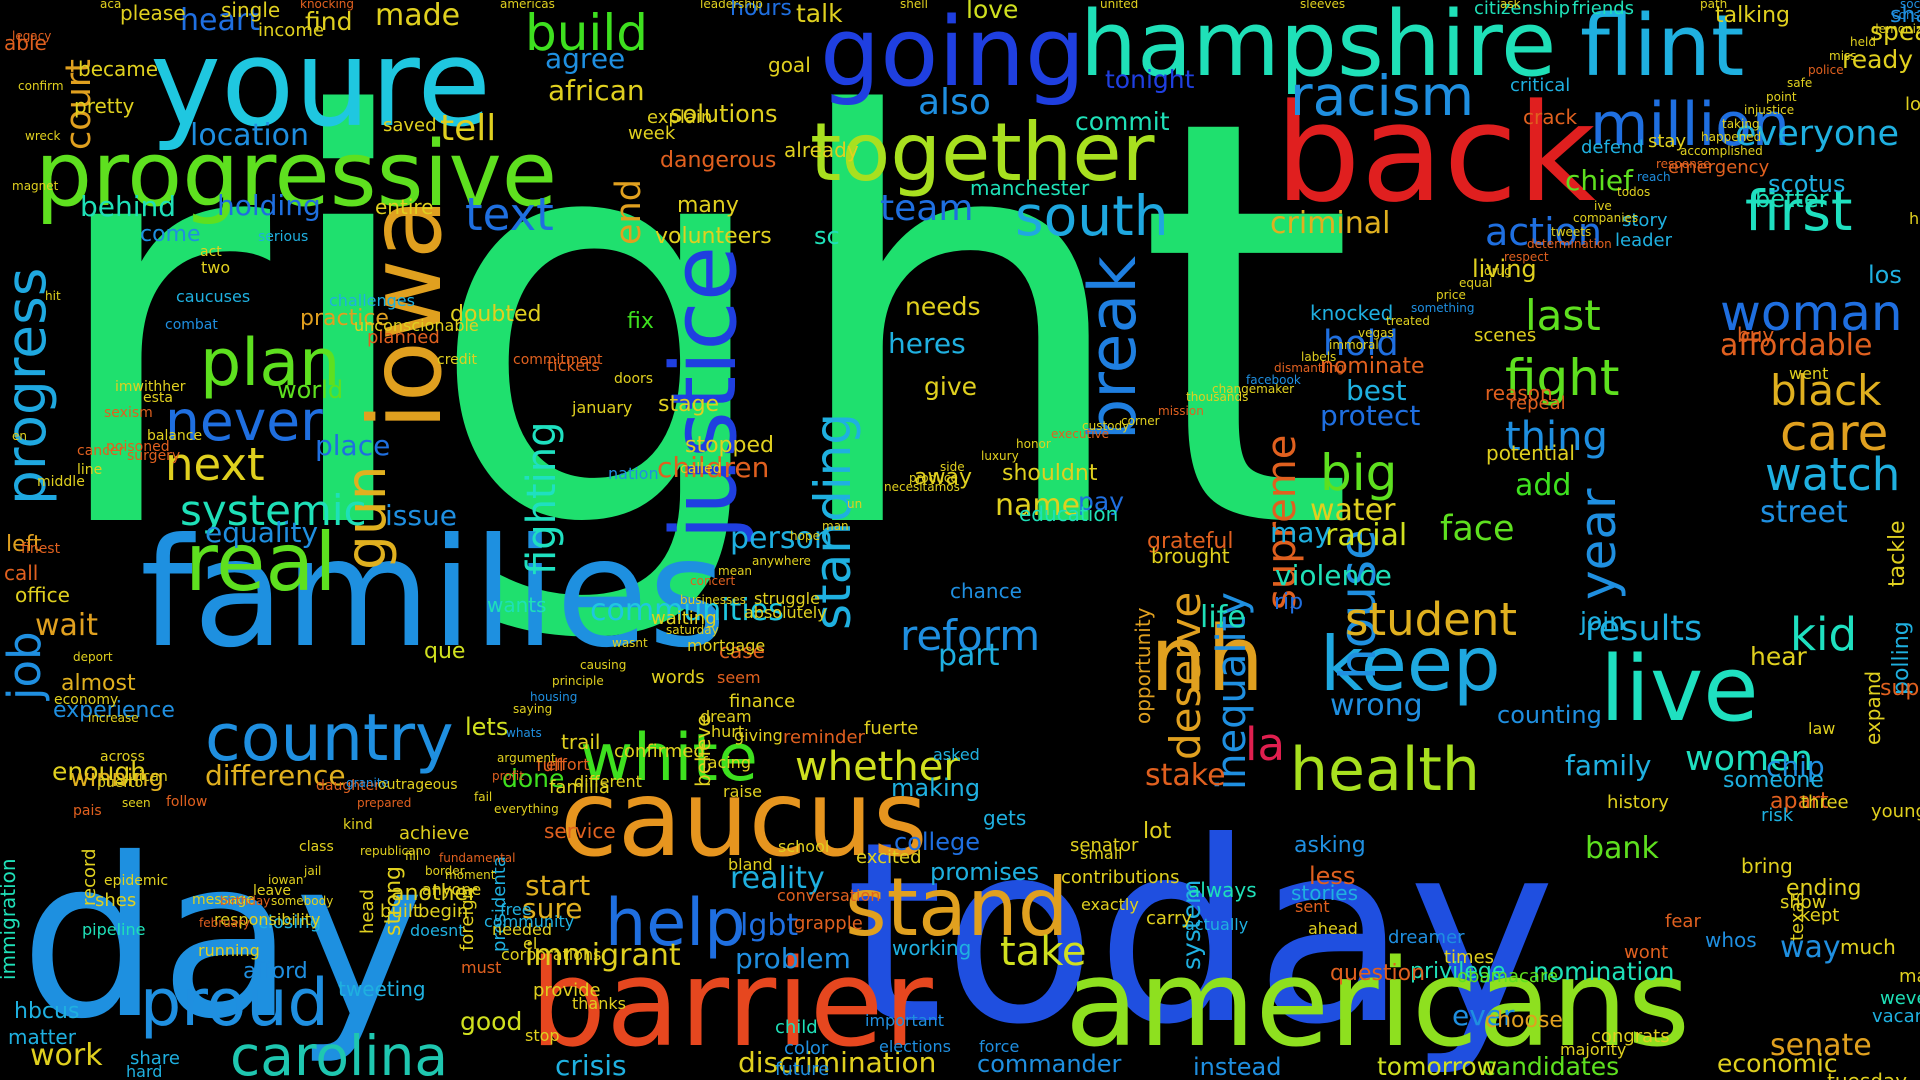 The image size is (1920, 1080). Describe the element at coordinates (213, 296) in the screenshot. I see `word-caucuses: caucuses` at that location.